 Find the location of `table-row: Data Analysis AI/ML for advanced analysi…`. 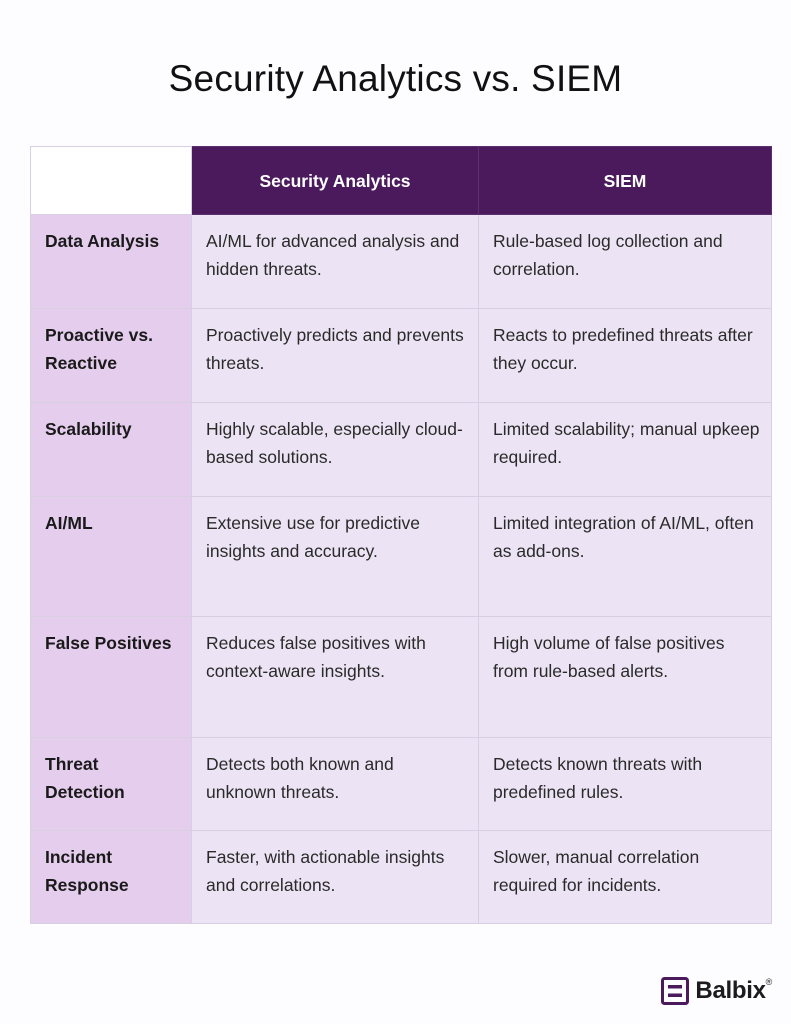

table-row: Data Analysis AI/ML for advanced analysi… is located at coordinates (401, 261).